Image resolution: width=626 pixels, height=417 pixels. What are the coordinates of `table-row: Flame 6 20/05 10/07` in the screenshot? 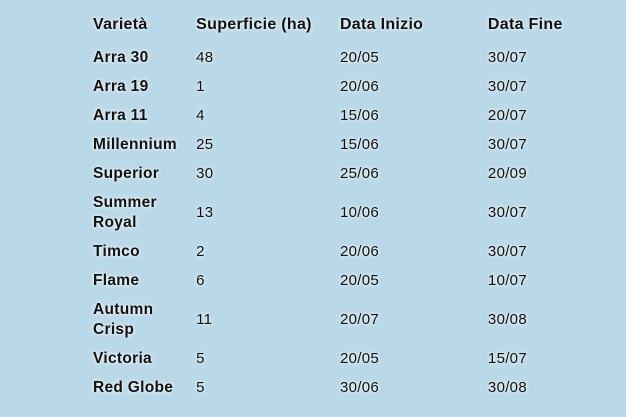 It's located at (353, 280).